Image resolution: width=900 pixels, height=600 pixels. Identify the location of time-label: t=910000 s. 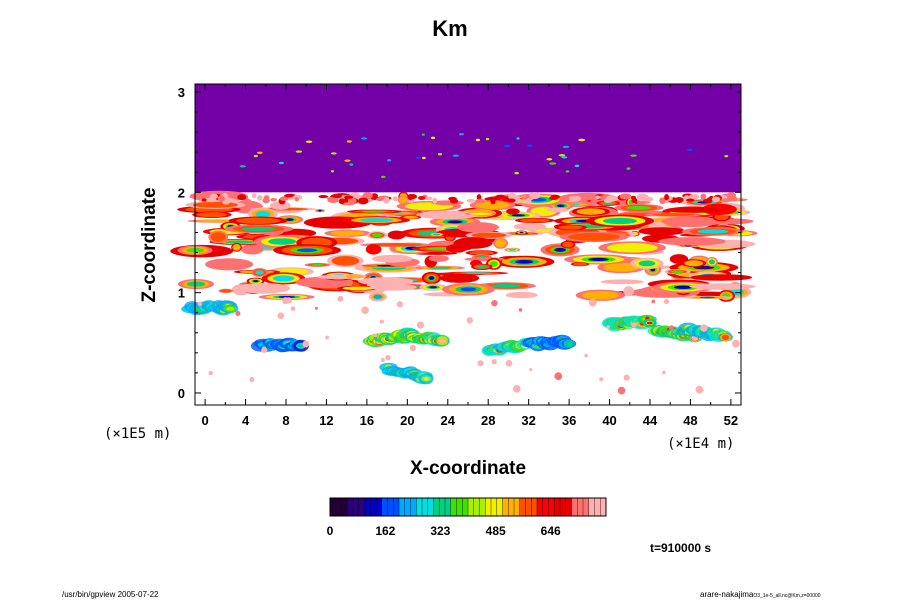
(681, 548).